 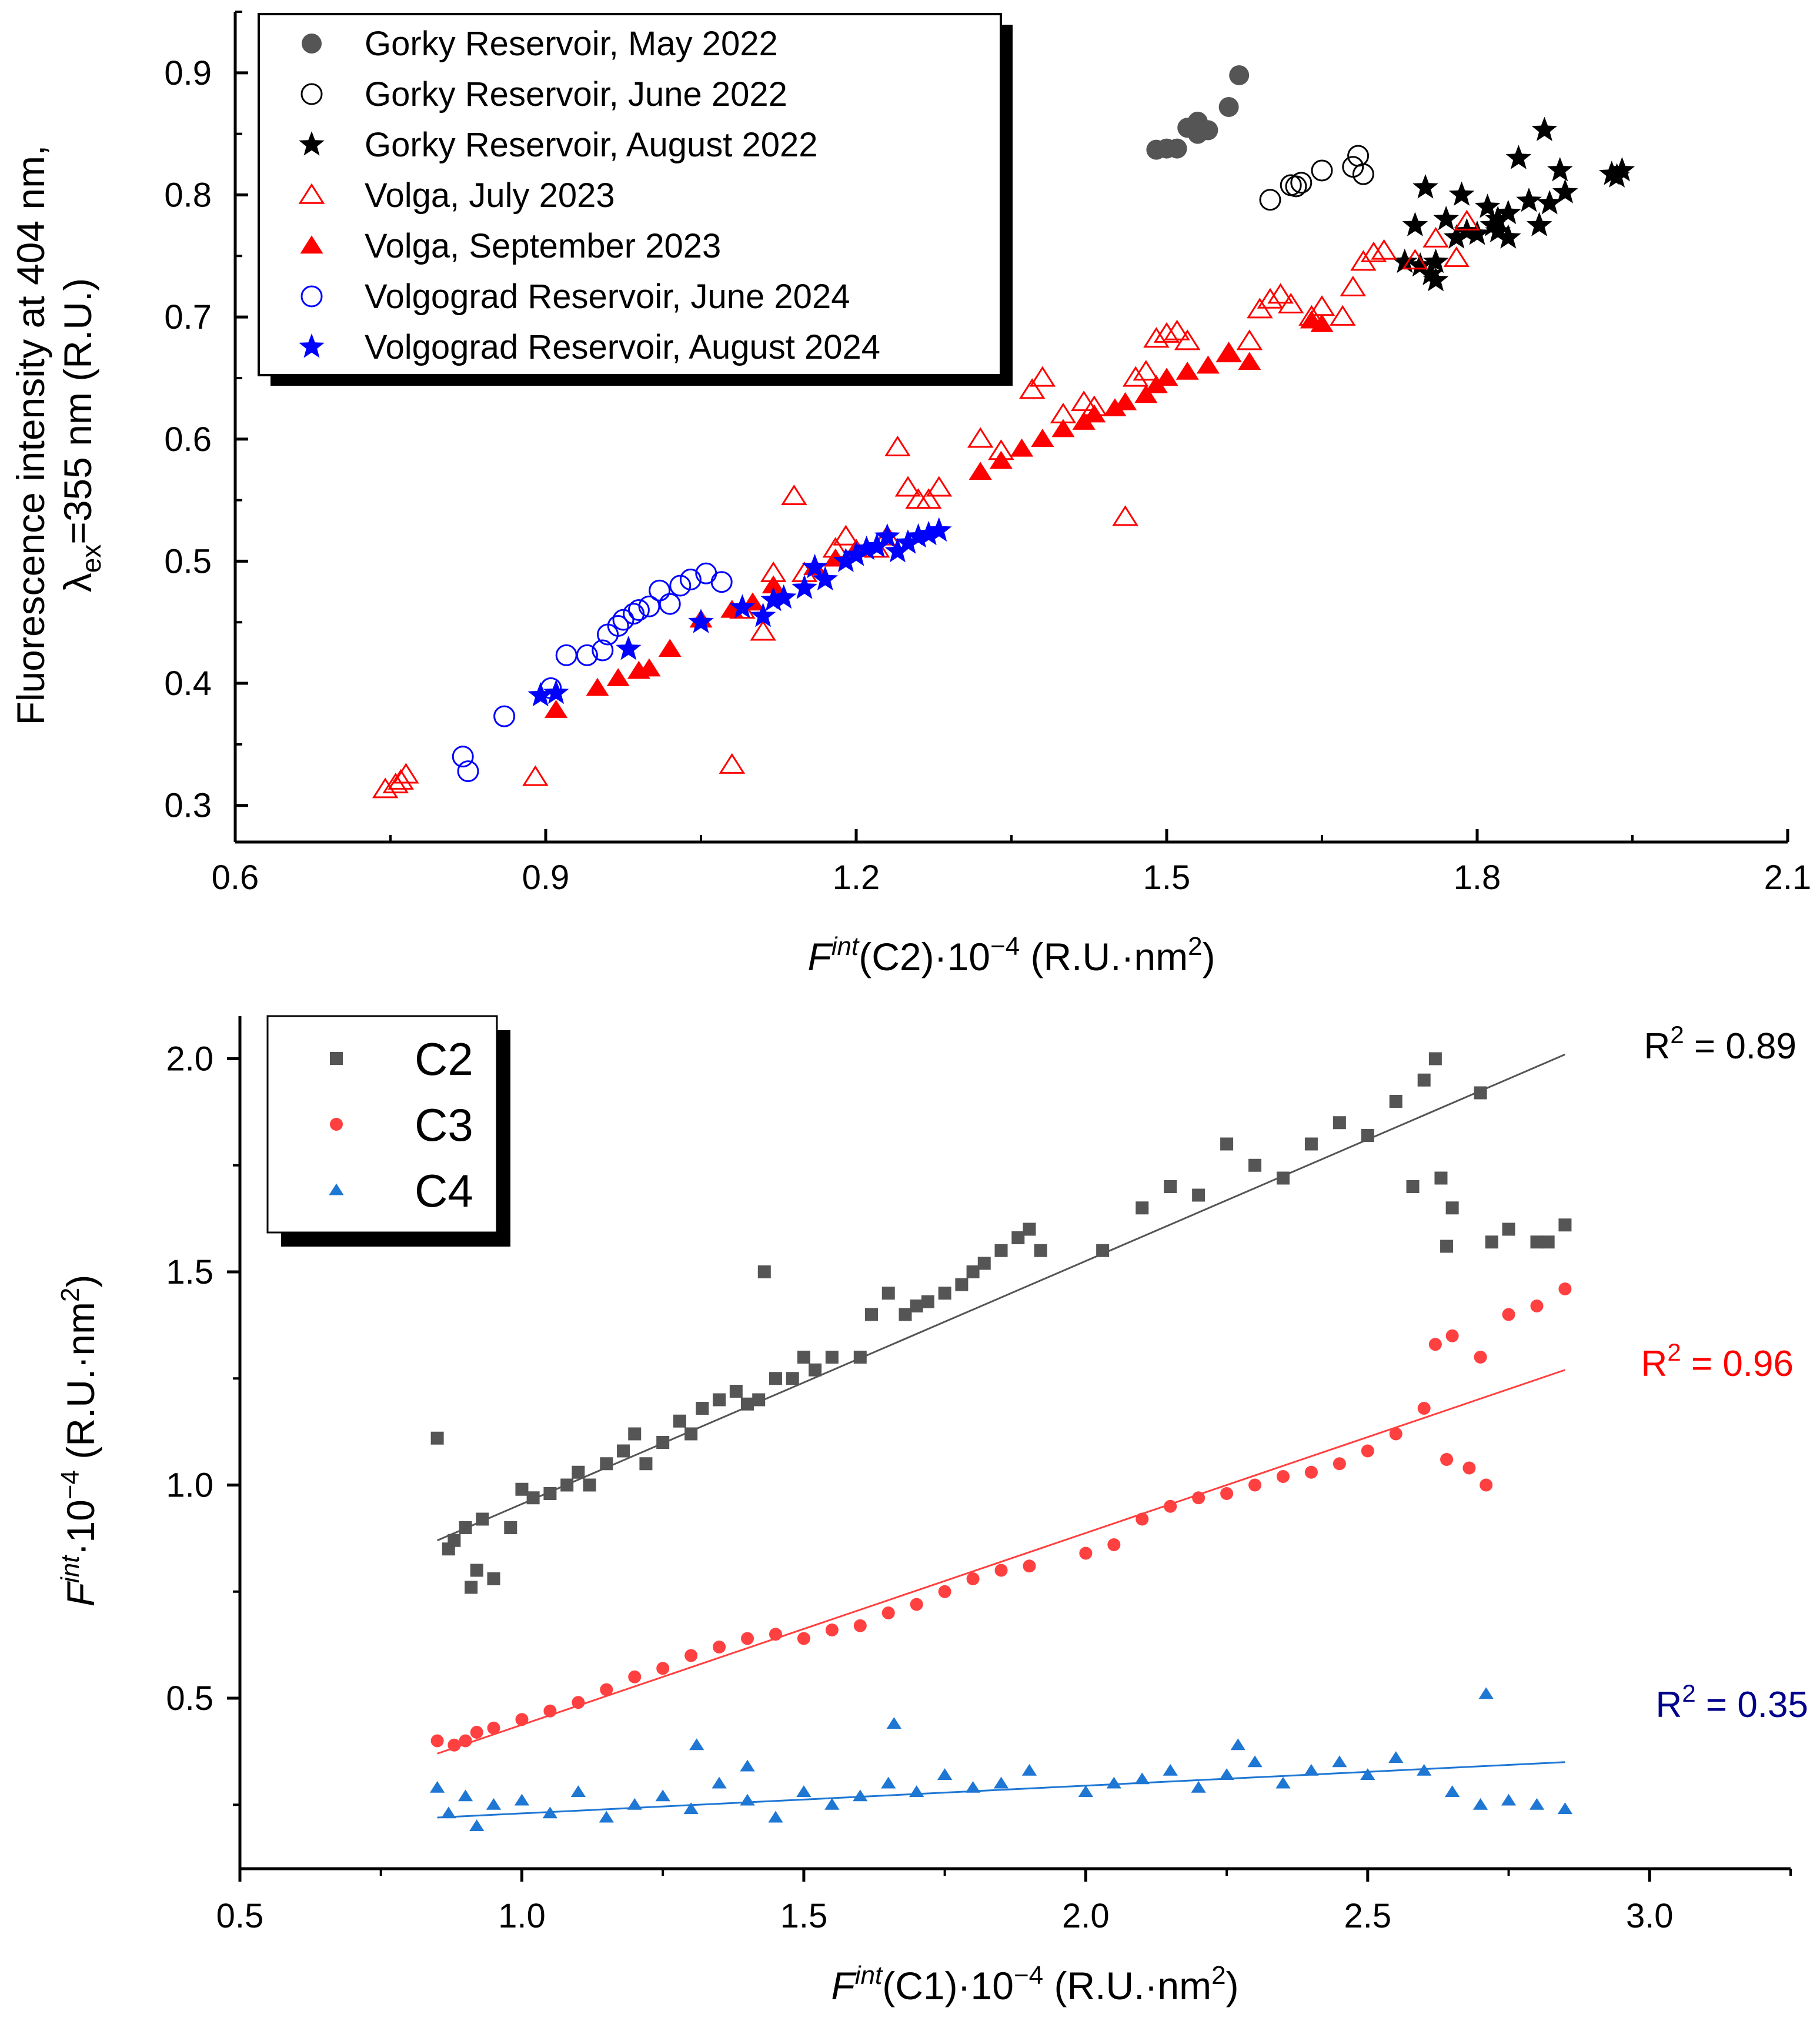 What do you see at coordinates (79, 1441) in the screenshot?
I see `svg-text: Fint·10−4 (R.U.·nm2)` at bounding box center [79, 1441].